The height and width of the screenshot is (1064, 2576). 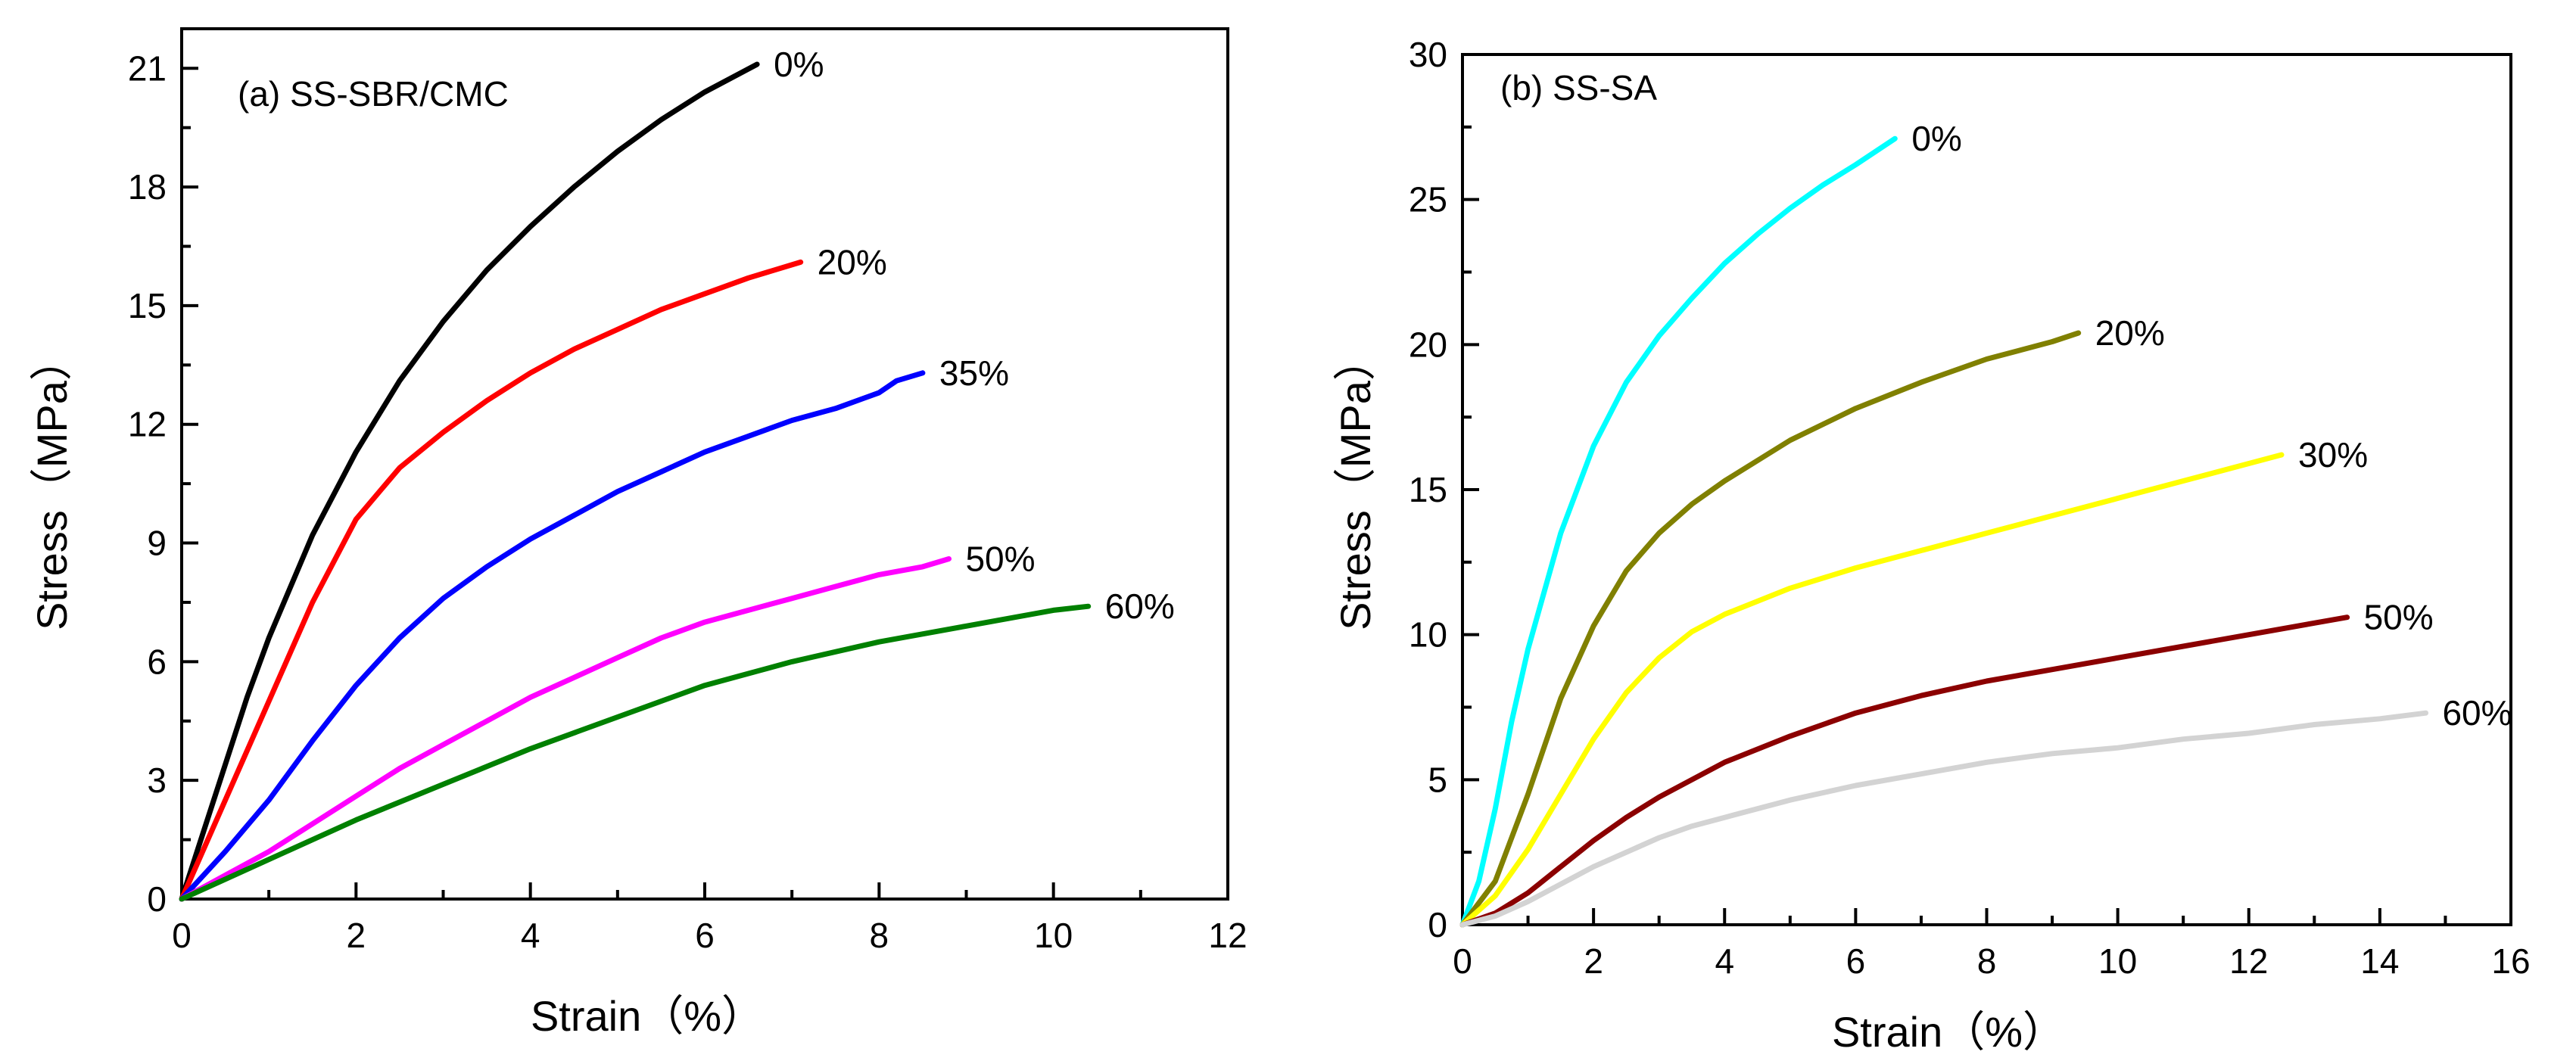 I want to click on series-line-b-30pct, so click(x=1872, y=690).